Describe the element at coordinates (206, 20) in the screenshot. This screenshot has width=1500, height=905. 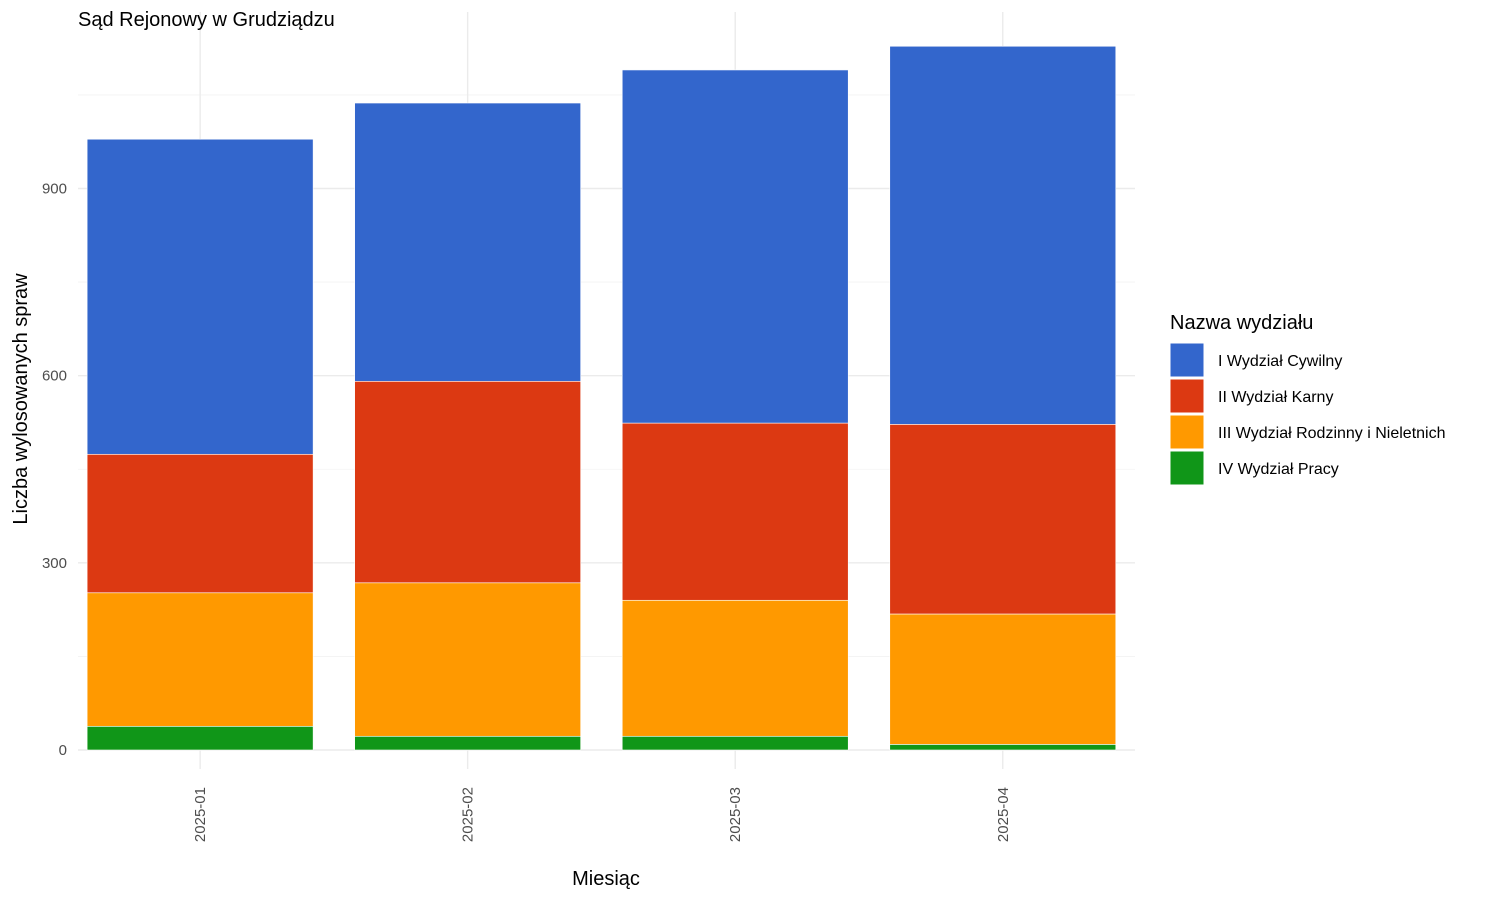
I see `chart-title: Sąd Rejonowy w Grudziądzu` at that location.